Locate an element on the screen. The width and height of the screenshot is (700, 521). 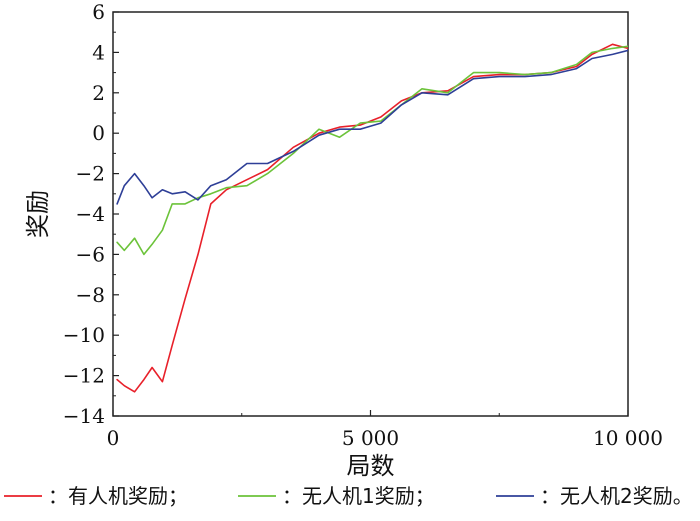
y-tick-label: −14 is located at coordinates (84, 416).